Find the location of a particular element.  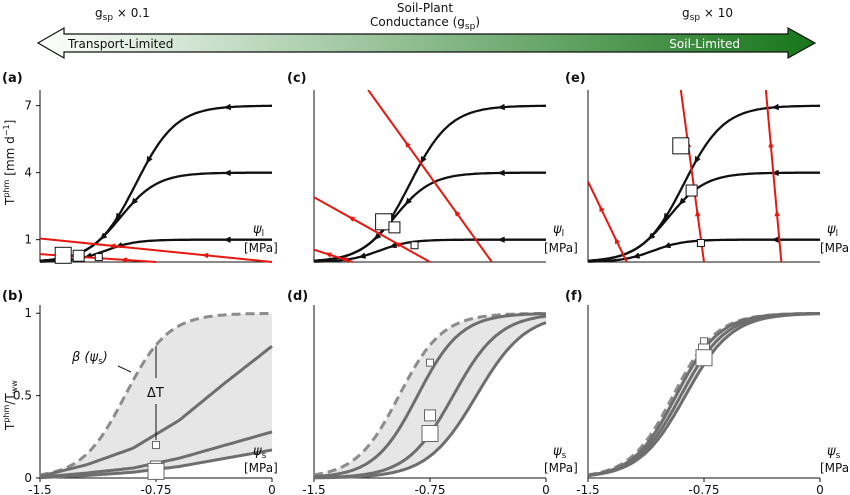

panel-label-e: (e) is located at coordinates (575, 78).